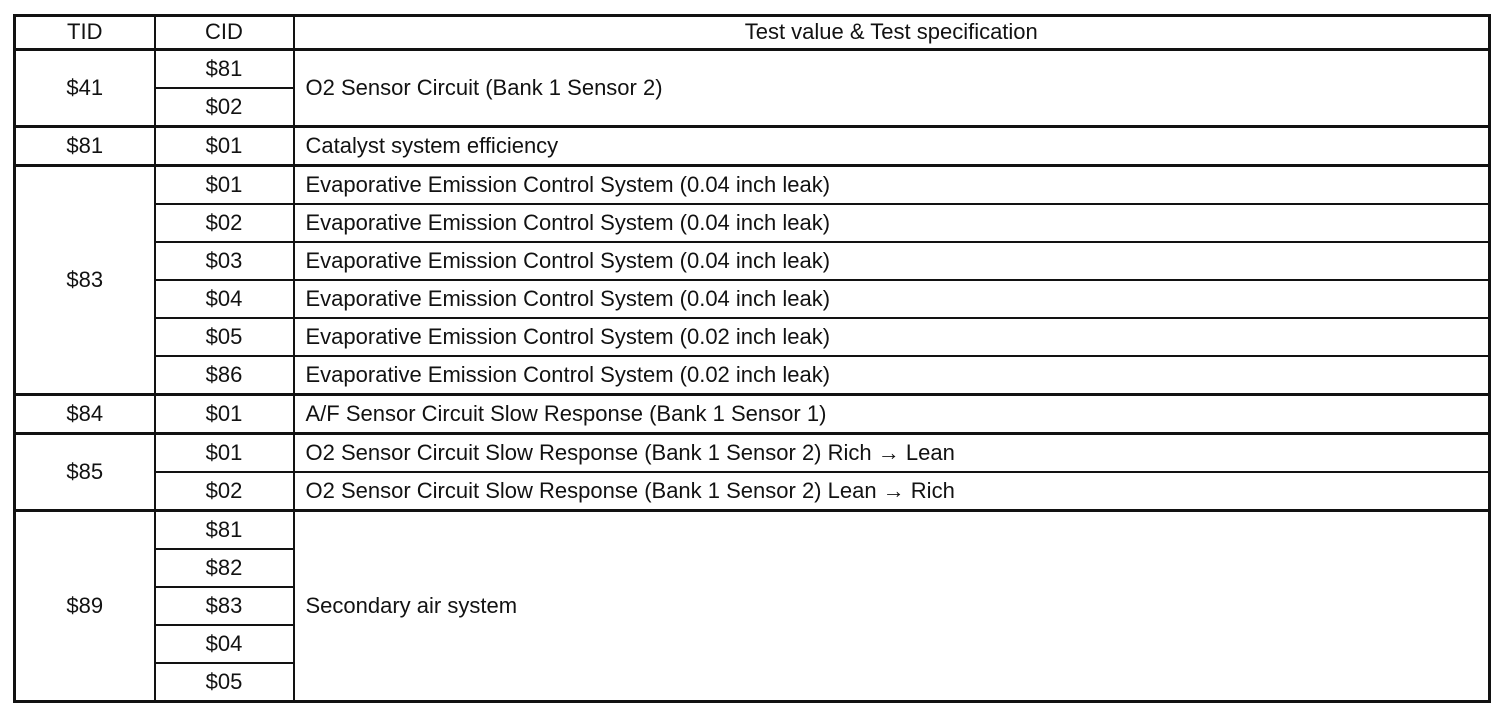  I want to click on tid-cell: $85, so click(84, 472).